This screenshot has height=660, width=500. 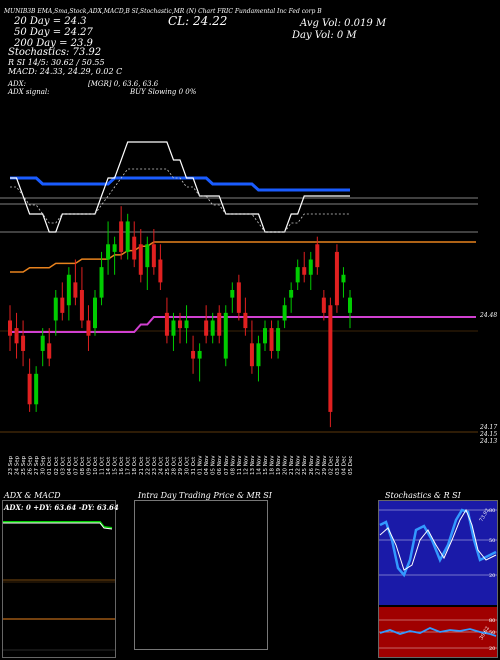 I want to click on x-tick-label: 02 Oct, so click(x=57, y=465).